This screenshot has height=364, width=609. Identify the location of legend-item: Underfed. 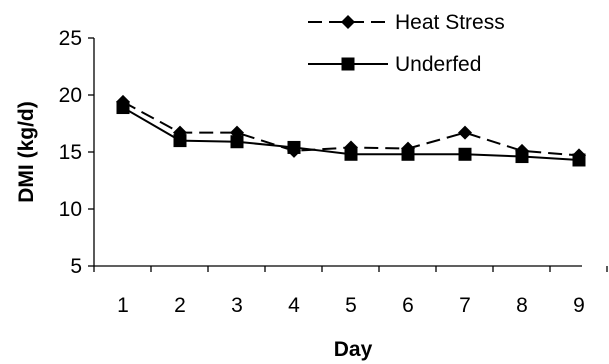
(394, 64).